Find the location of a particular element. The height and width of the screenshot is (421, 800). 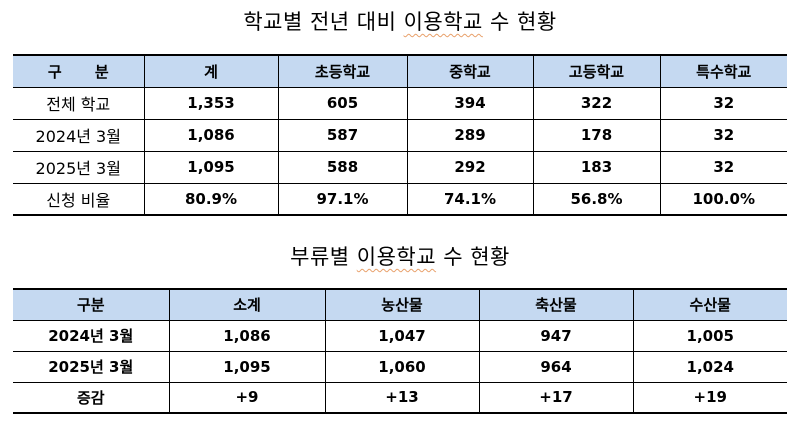

cell-agricultural: 1,047 is located at coordinates (402, 335).